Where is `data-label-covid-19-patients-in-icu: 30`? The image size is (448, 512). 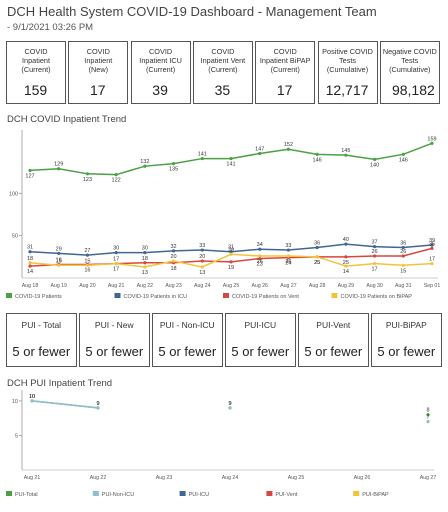
data-label-covid-19-patients-in-icu: 30 is located at coordinates (116, 249).